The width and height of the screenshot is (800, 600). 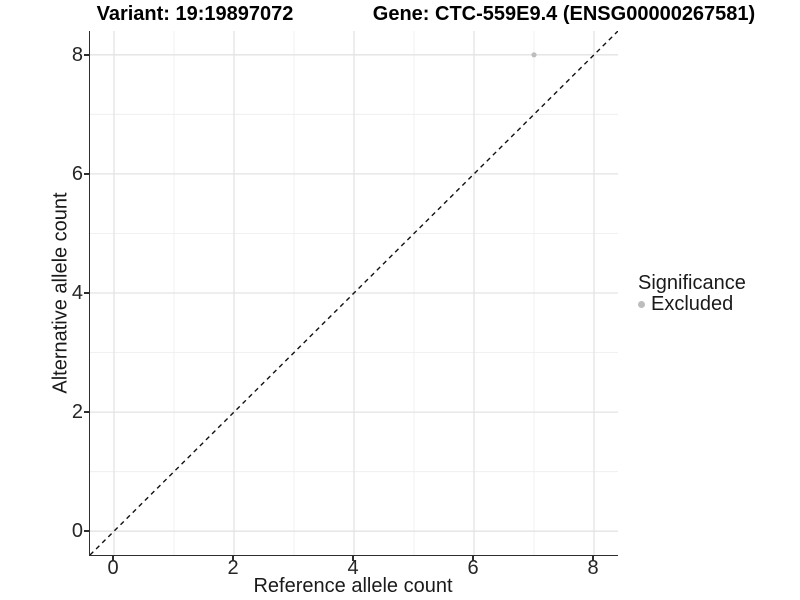 I want to click on legend: Significance Excluded, so click(x=692, y=293).